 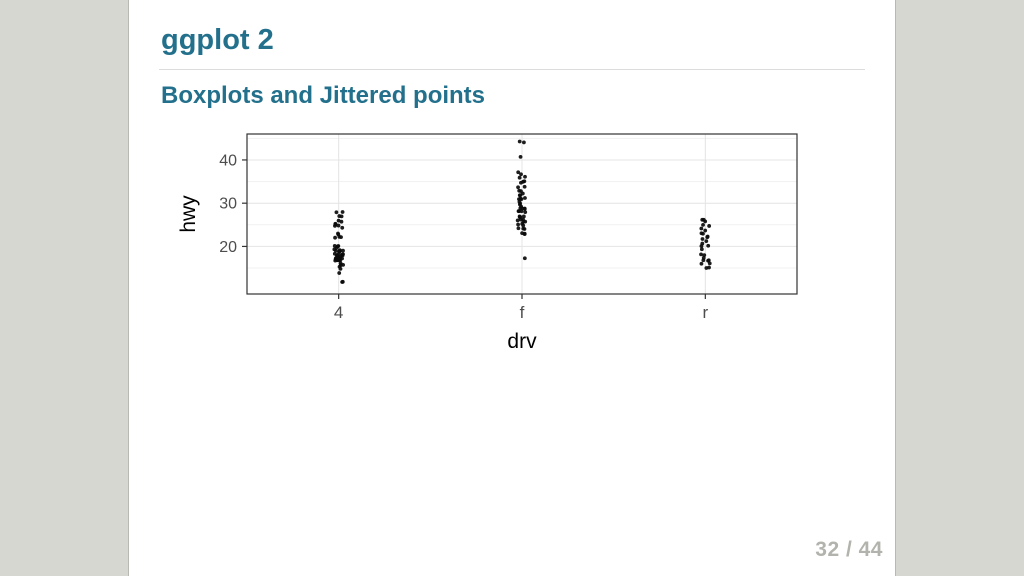 What do you see at coordinates (522, 312) in the screenshot?
I see `x-tick-label: f` at bounding box center [522, 312].